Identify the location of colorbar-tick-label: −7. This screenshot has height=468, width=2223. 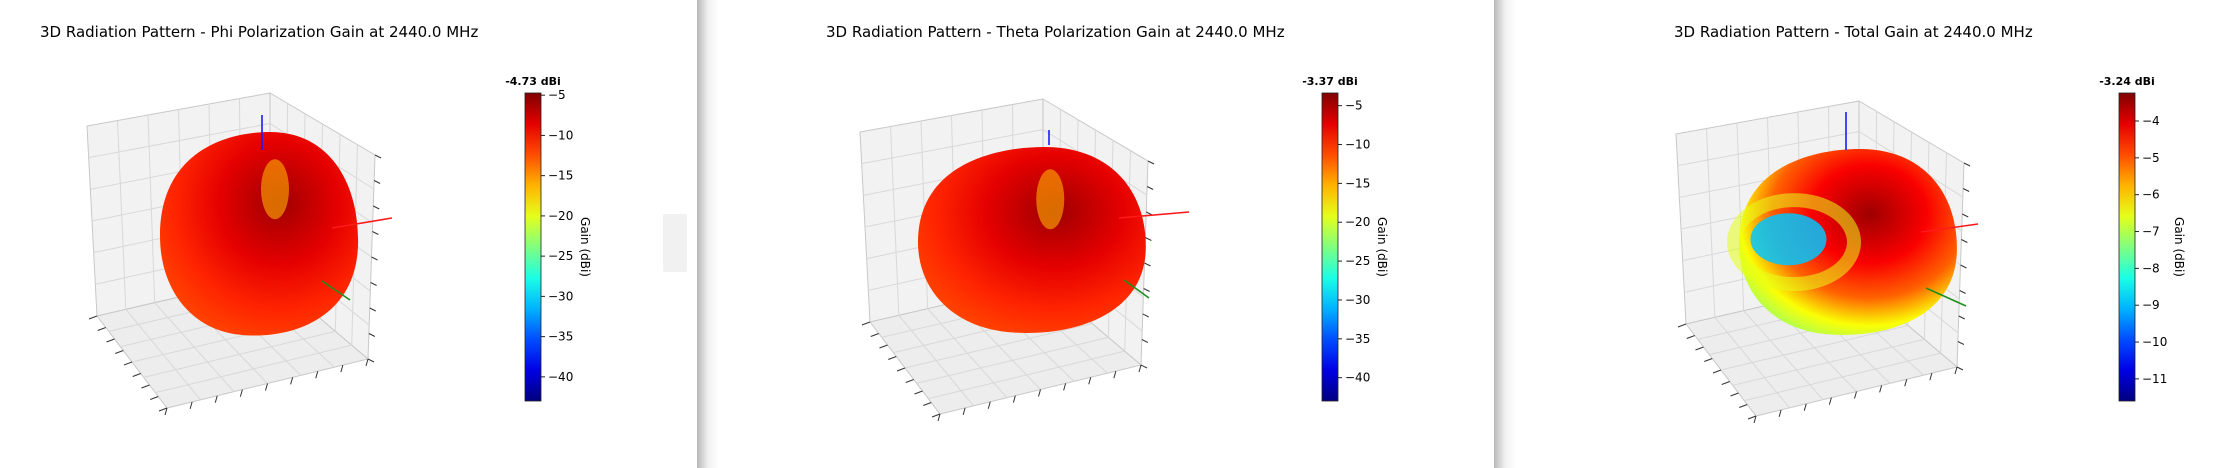
(2151, 232).